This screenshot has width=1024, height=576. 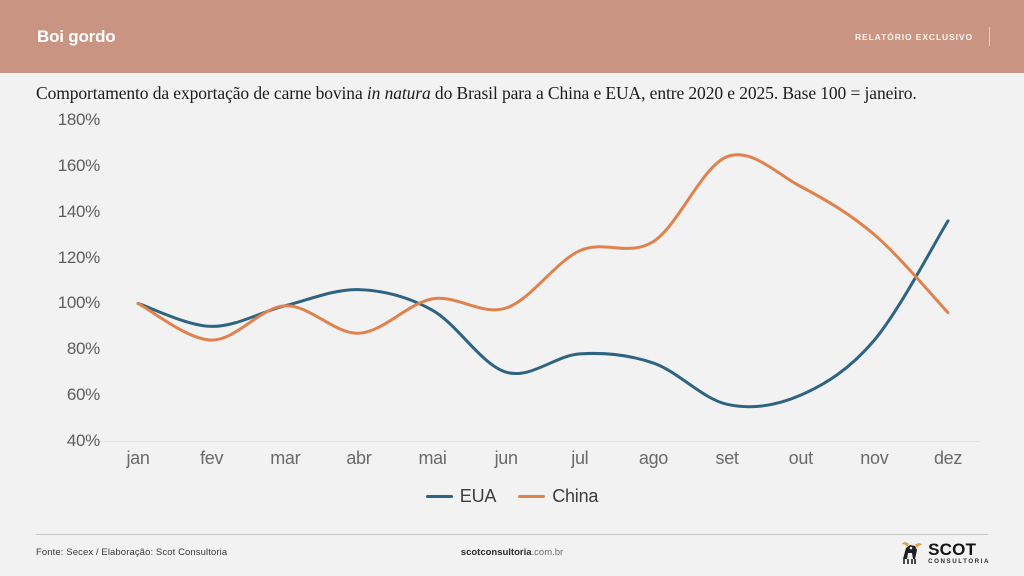 I want to click on legend-swatch-china, so click(x=532, y=496).